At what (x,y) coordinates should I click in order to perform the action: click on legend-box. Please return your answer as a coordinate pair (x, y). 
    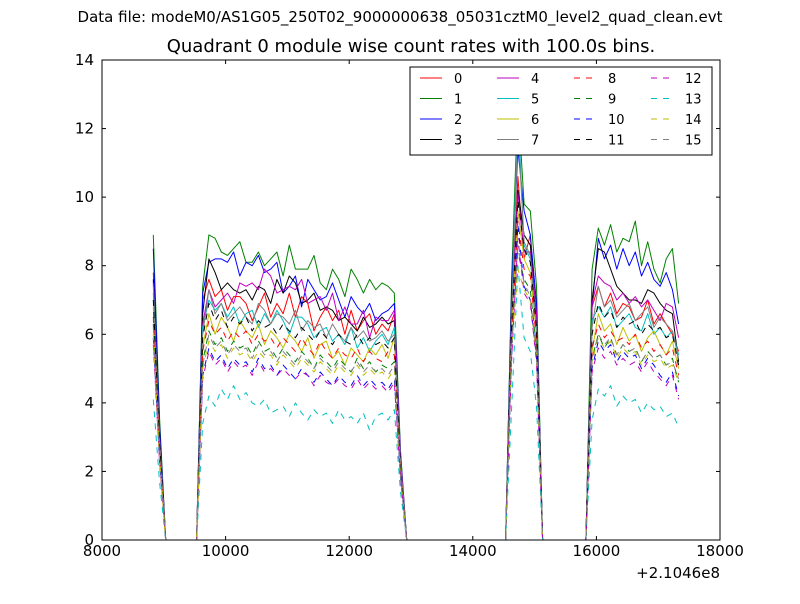
    Looking at the image, I should click on (561, 111).